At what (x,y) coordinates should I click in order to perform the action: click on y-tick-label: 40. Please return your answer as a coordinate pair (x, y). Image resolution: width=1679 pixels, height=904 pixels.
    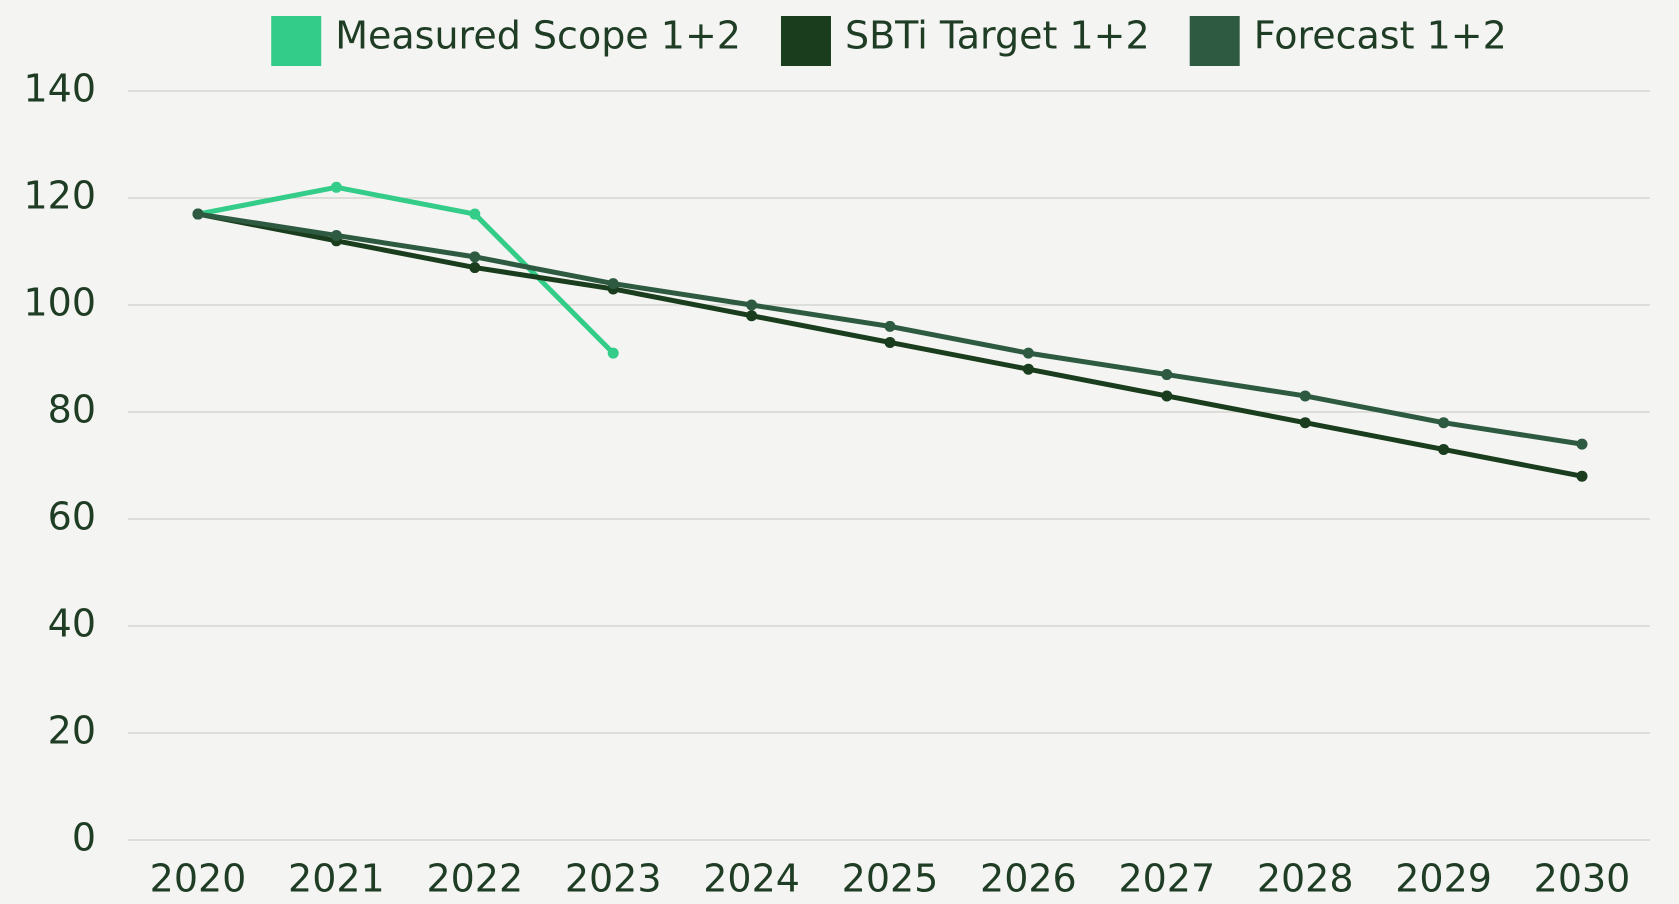
    Looking at the image, I should click on (72, 624).